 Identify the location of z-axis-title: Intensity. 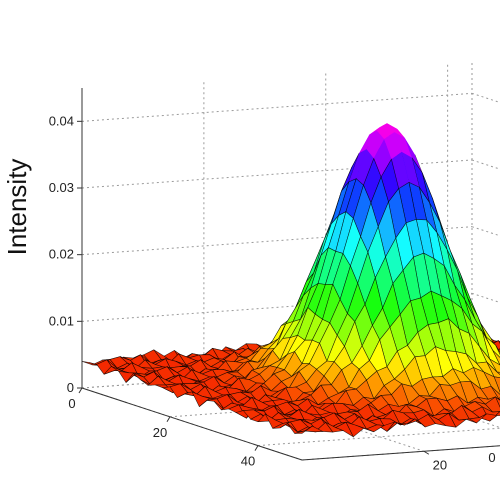
(17, 207).